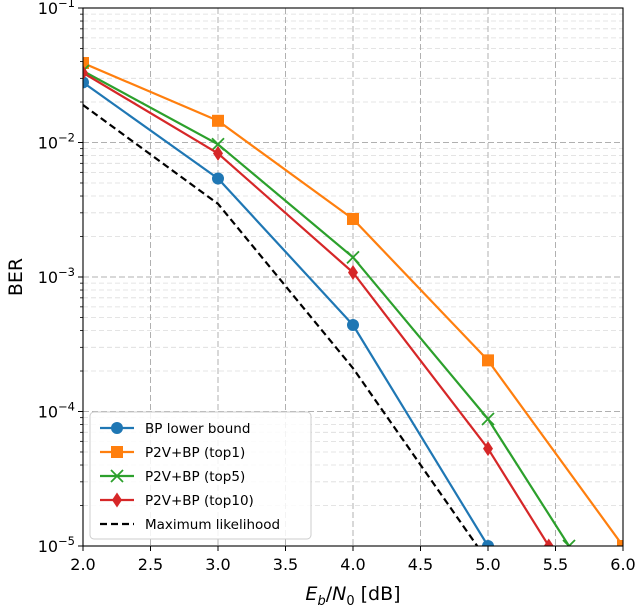  I want to click on legend-box, so click(200, 475).